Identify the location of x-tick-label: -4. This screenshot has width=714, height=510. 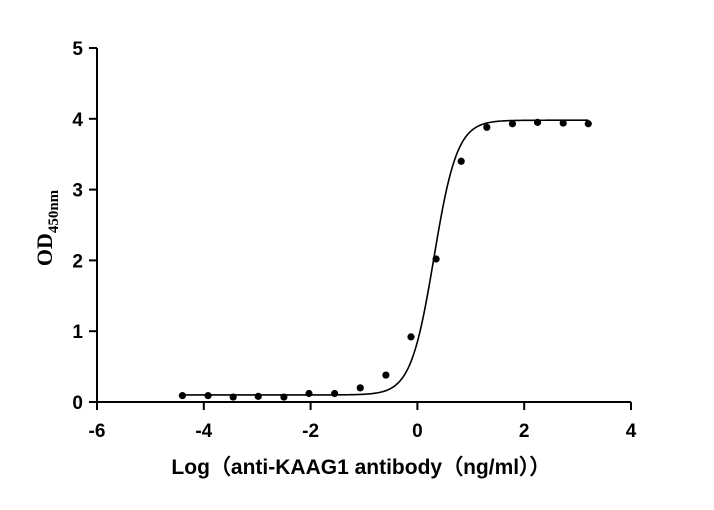
(203, 431).